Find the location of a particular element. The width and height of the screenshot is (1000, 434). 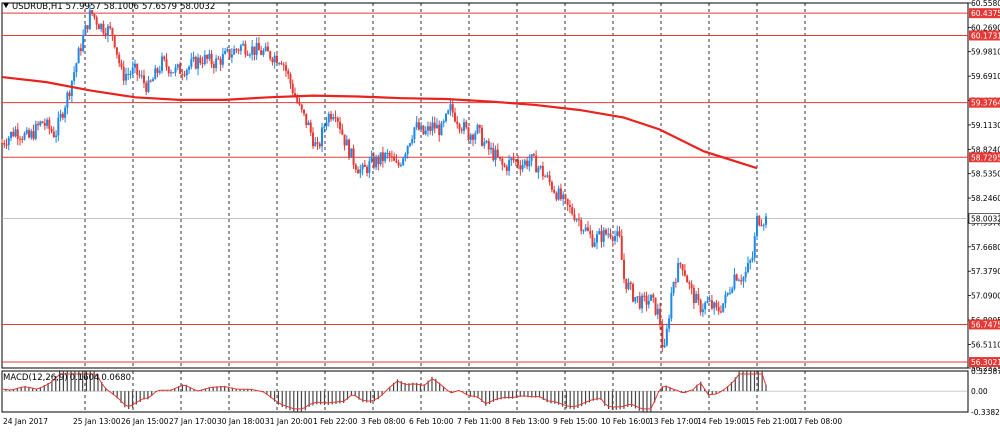

macd-pane-frame is located at coordinates (485, 391).